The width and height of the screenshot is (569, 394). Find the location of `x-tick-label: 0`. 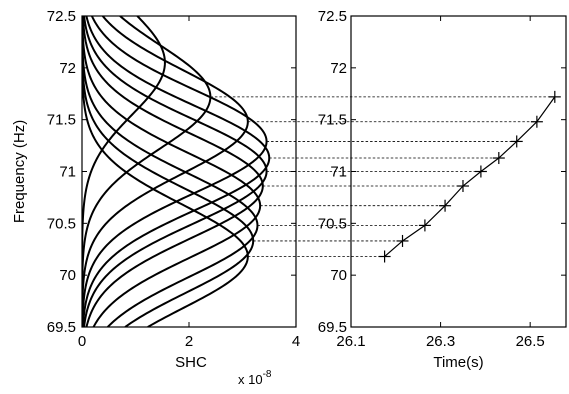

x-tick-label: 0 is located at coordinates (82, 341).